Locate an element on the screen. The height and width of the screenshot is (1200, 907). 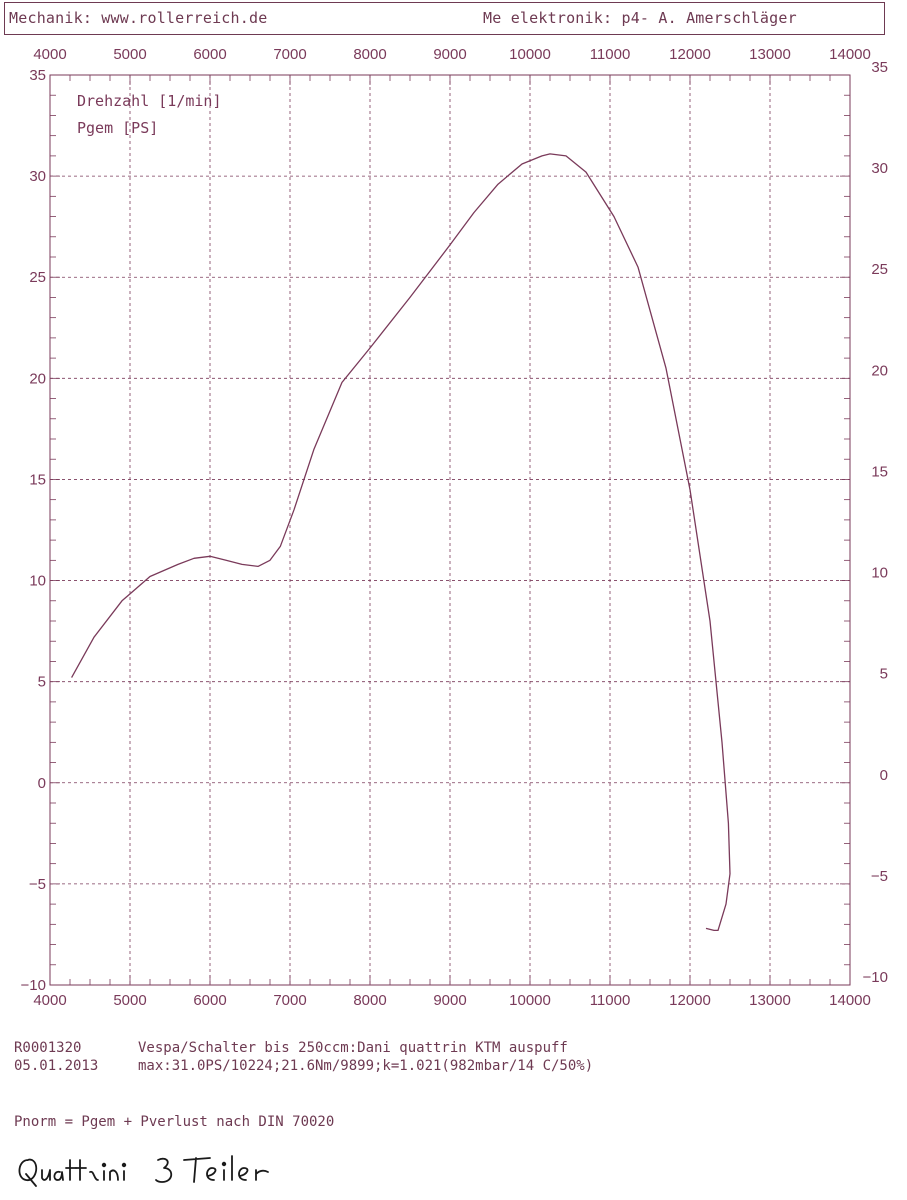
x-tick-label-bottom: 13000 is located at coordinates (770, 1000).